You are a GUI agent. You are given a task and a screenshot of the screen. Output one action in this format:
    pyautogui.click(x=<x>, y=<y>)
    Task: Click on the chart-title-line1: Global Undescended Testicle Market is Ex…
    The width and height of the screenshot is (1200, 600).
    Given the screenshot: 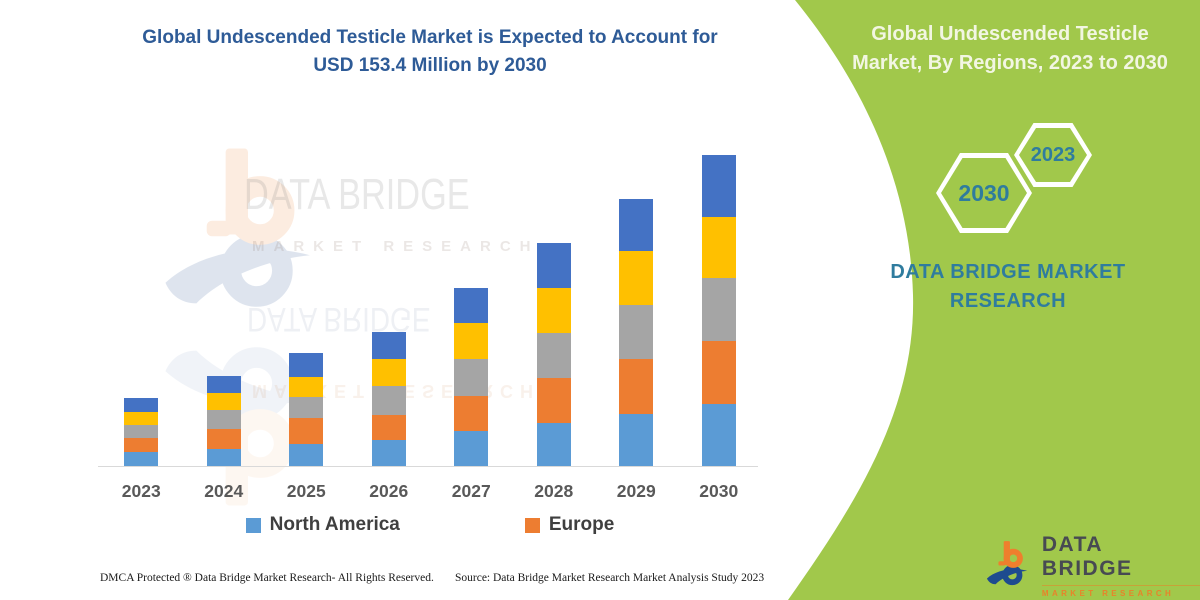 What is the action you would take?
    pyautogui.click(x=430, y=37)
    